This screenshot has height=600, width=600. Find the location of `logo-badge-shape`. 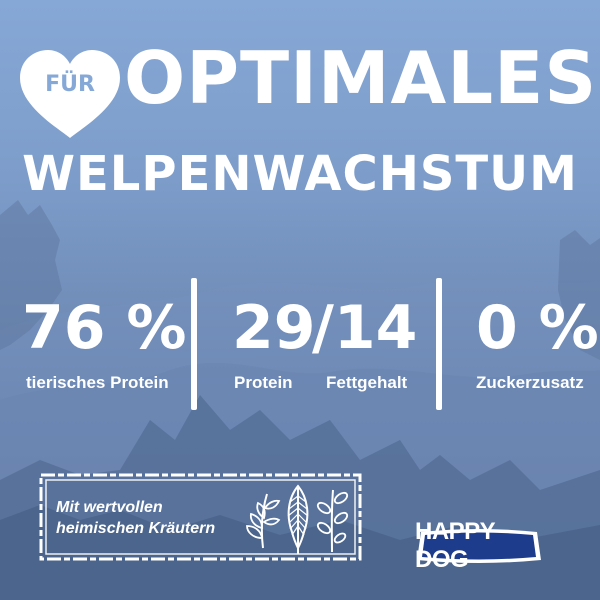

logo-badge-shape is located at coordinates (479, 546).